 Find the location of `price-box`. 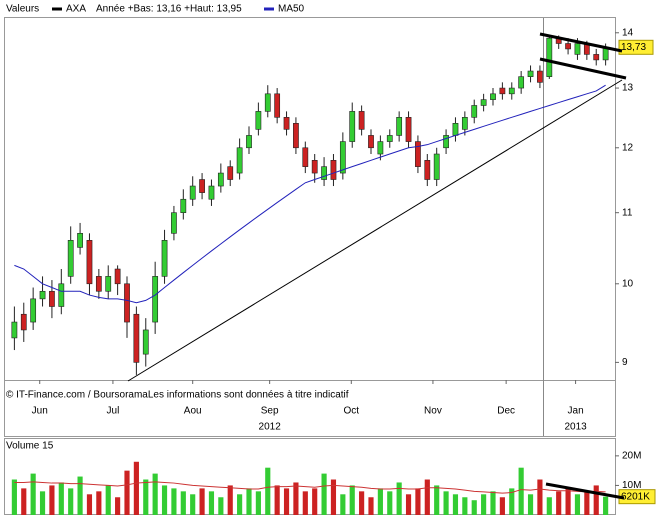

price-box is located at coordinates (636, 47).